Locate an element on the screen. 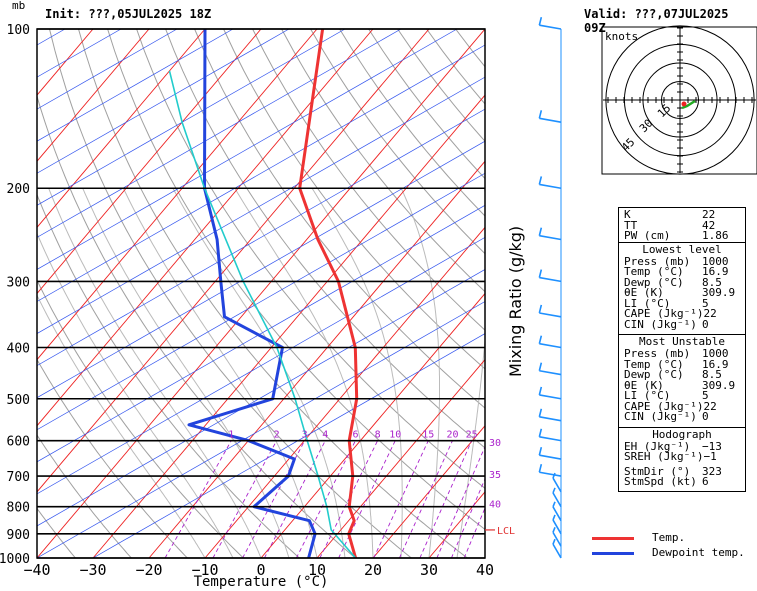 Image resolution: width=757 pixels, height=591 pixels. temperature-tick-label: −40 is located at coordinates (36, 570).